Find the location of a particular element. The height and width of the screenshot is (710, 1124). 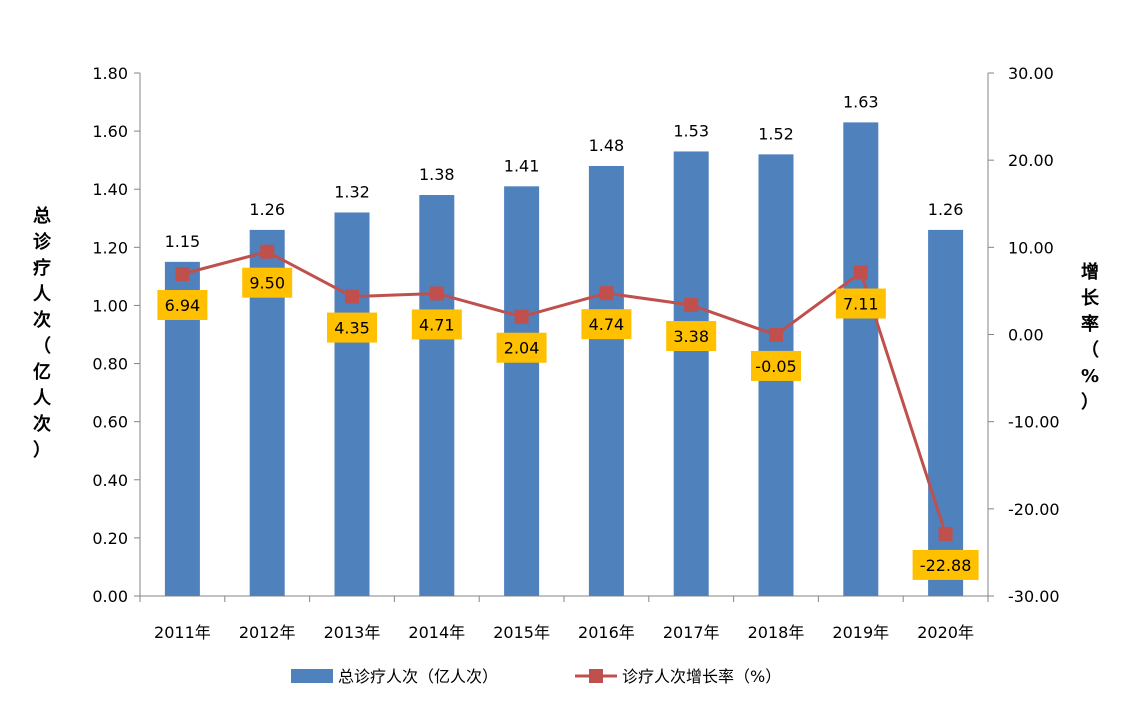

x-tick-label: 2013年 is located at coordinates (352, 632).